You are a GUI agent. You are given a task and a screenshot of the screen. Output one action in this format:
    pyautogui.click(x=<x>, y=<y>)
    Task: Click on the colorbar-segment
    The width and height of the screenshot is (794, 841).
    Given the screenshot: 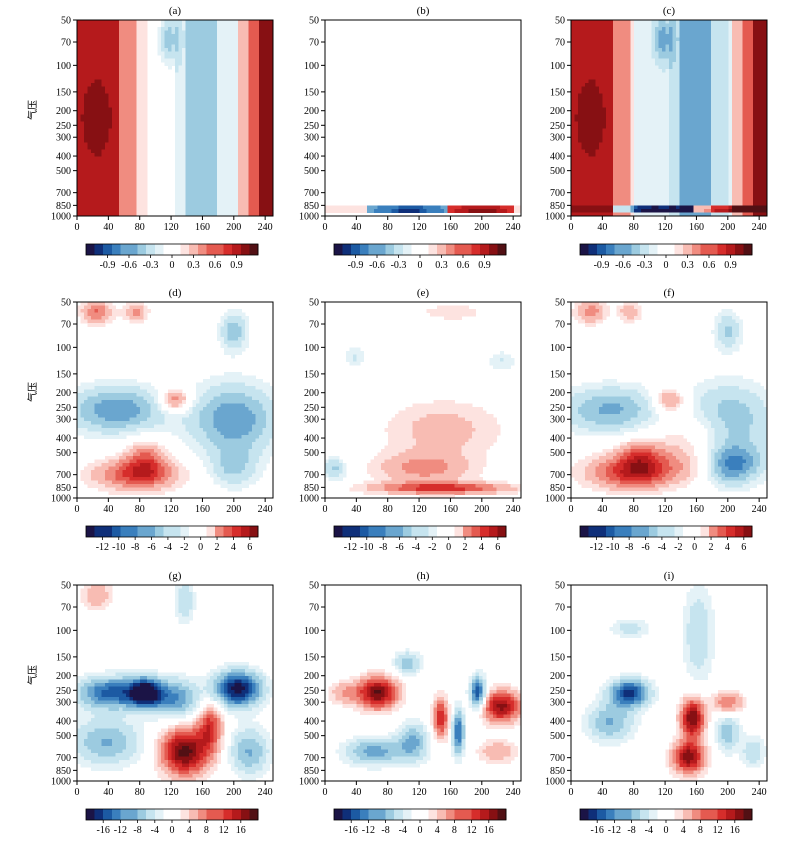 What is the action you would take?
    pyautogui.click(x=390, y=249)
    